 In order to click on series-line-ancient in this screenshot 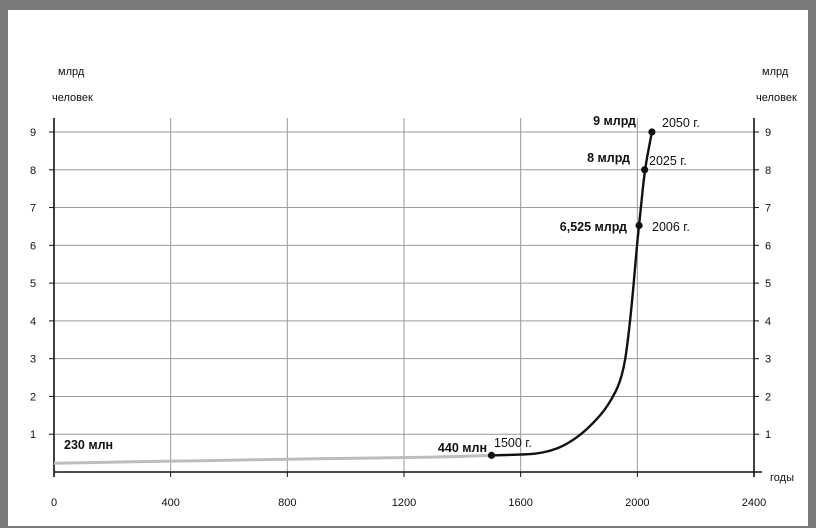, I will do `click(272, 459)`.